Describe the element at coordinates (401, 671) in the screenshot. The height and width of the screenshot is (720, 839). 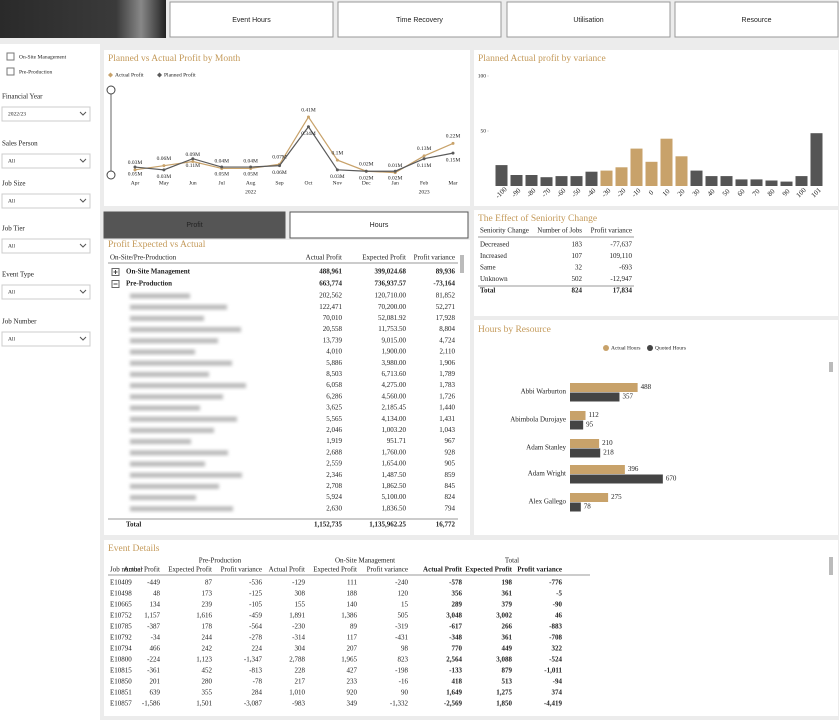
I see `cell: -198` at that location.